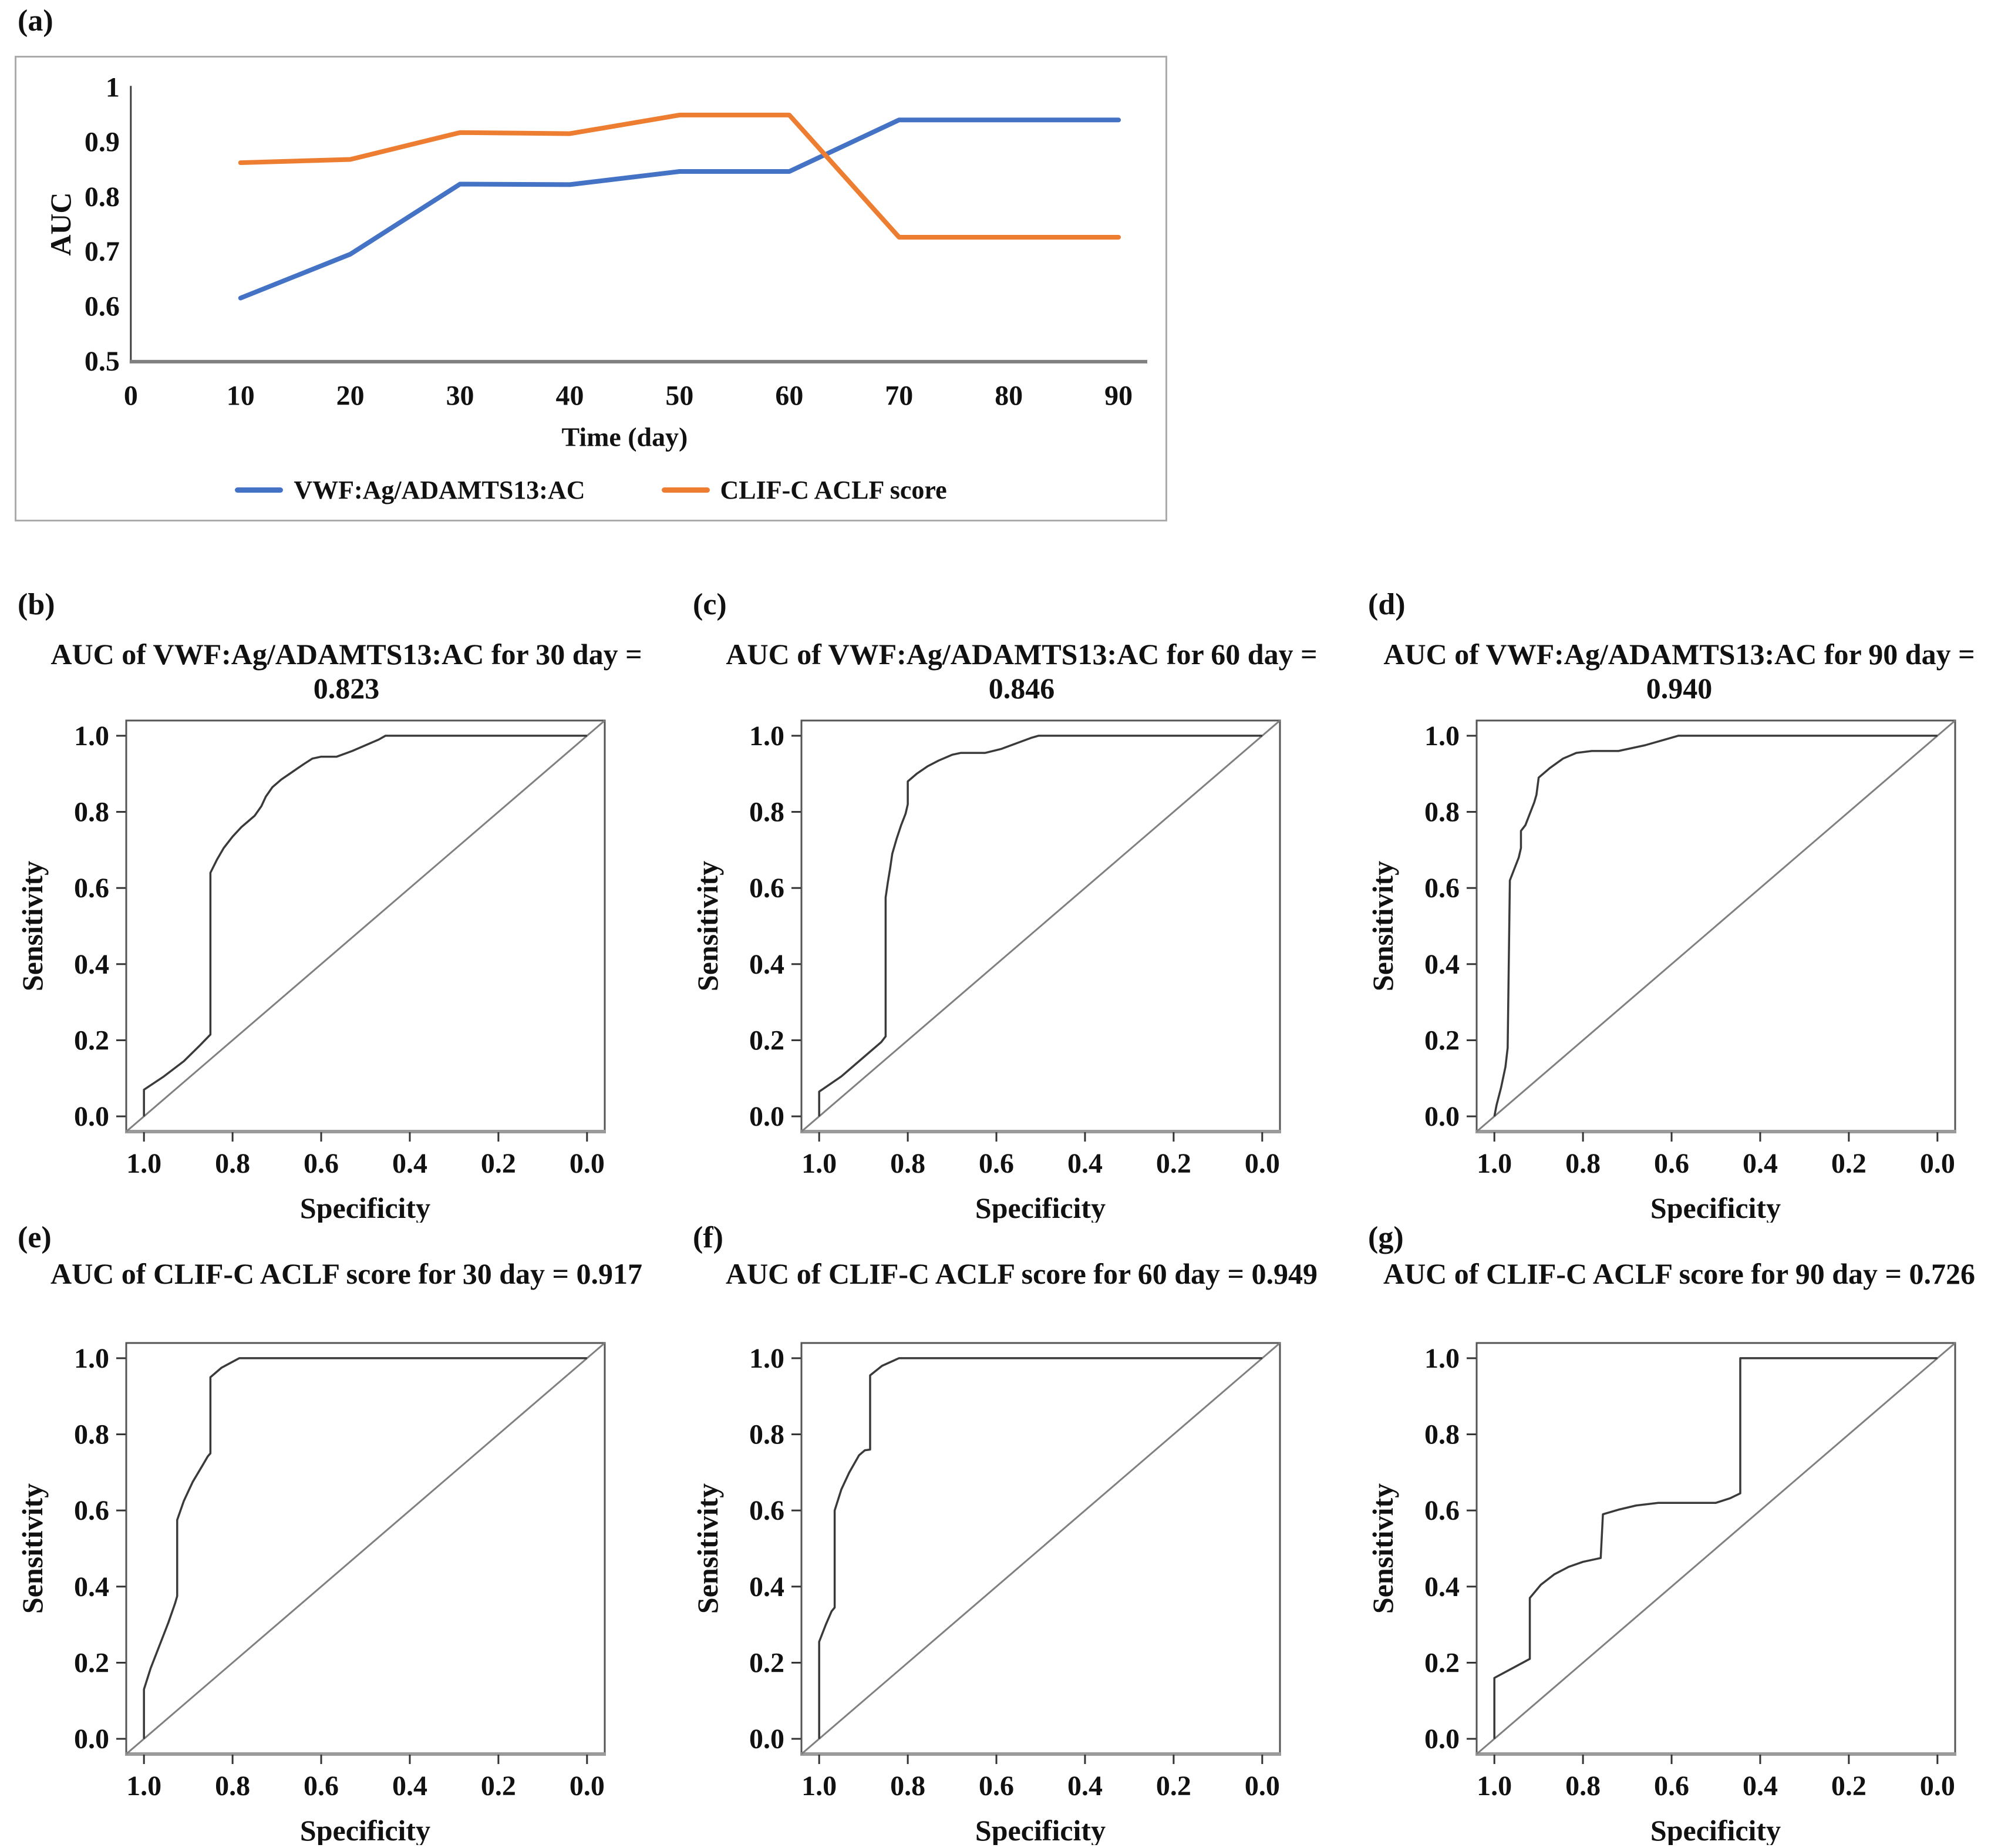 This screenshot has height=1848, width=2008. I want to click on x-tick-label: 30, so click(460, 396).